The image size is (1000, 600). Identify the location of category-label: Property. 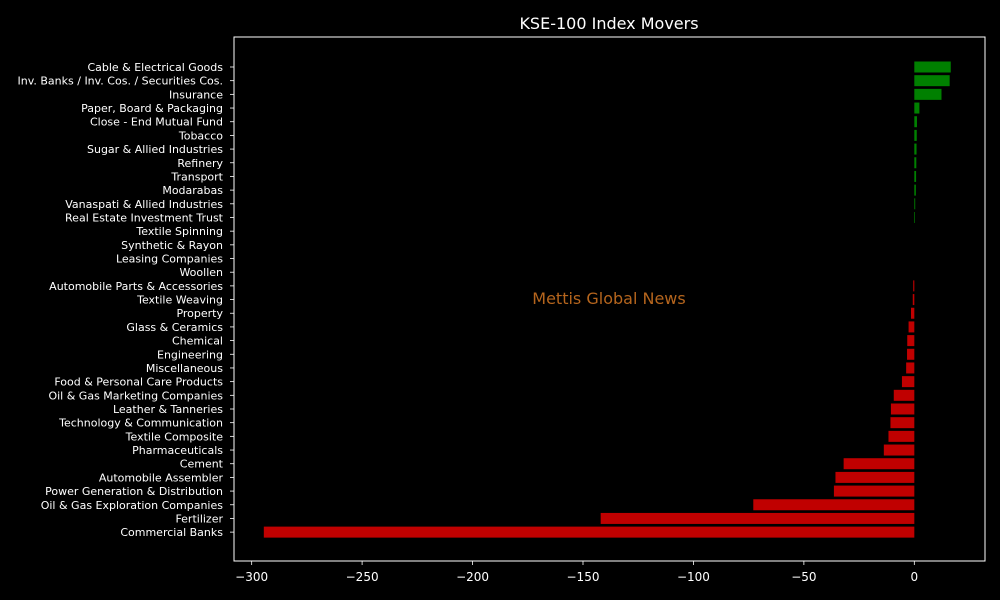
(199, 313).